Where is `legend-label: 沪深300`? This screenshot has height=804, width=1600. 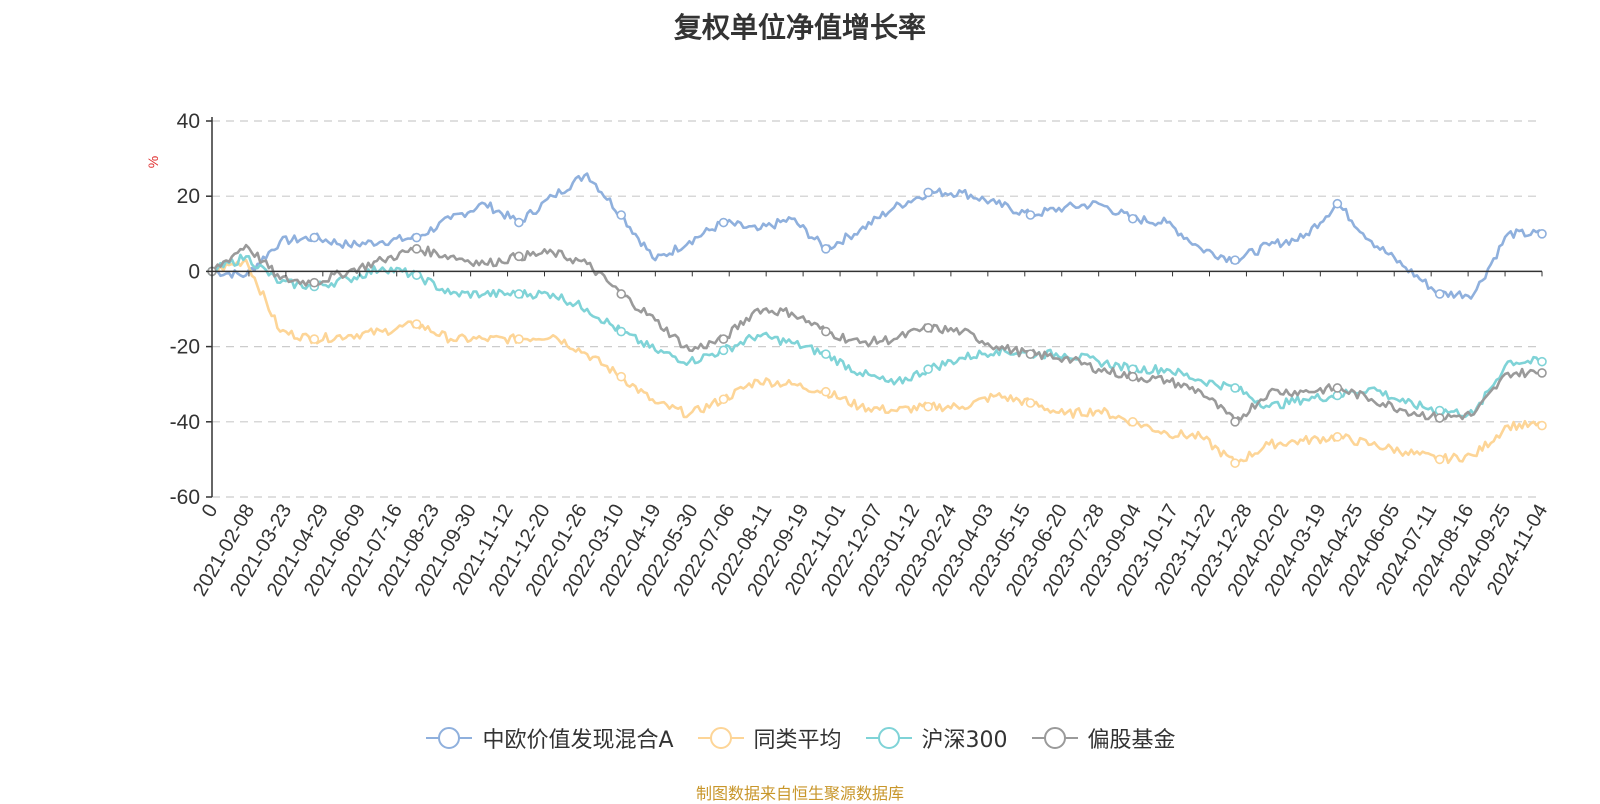 legend-label: 沪深300 is located at coordinates (964, 740).